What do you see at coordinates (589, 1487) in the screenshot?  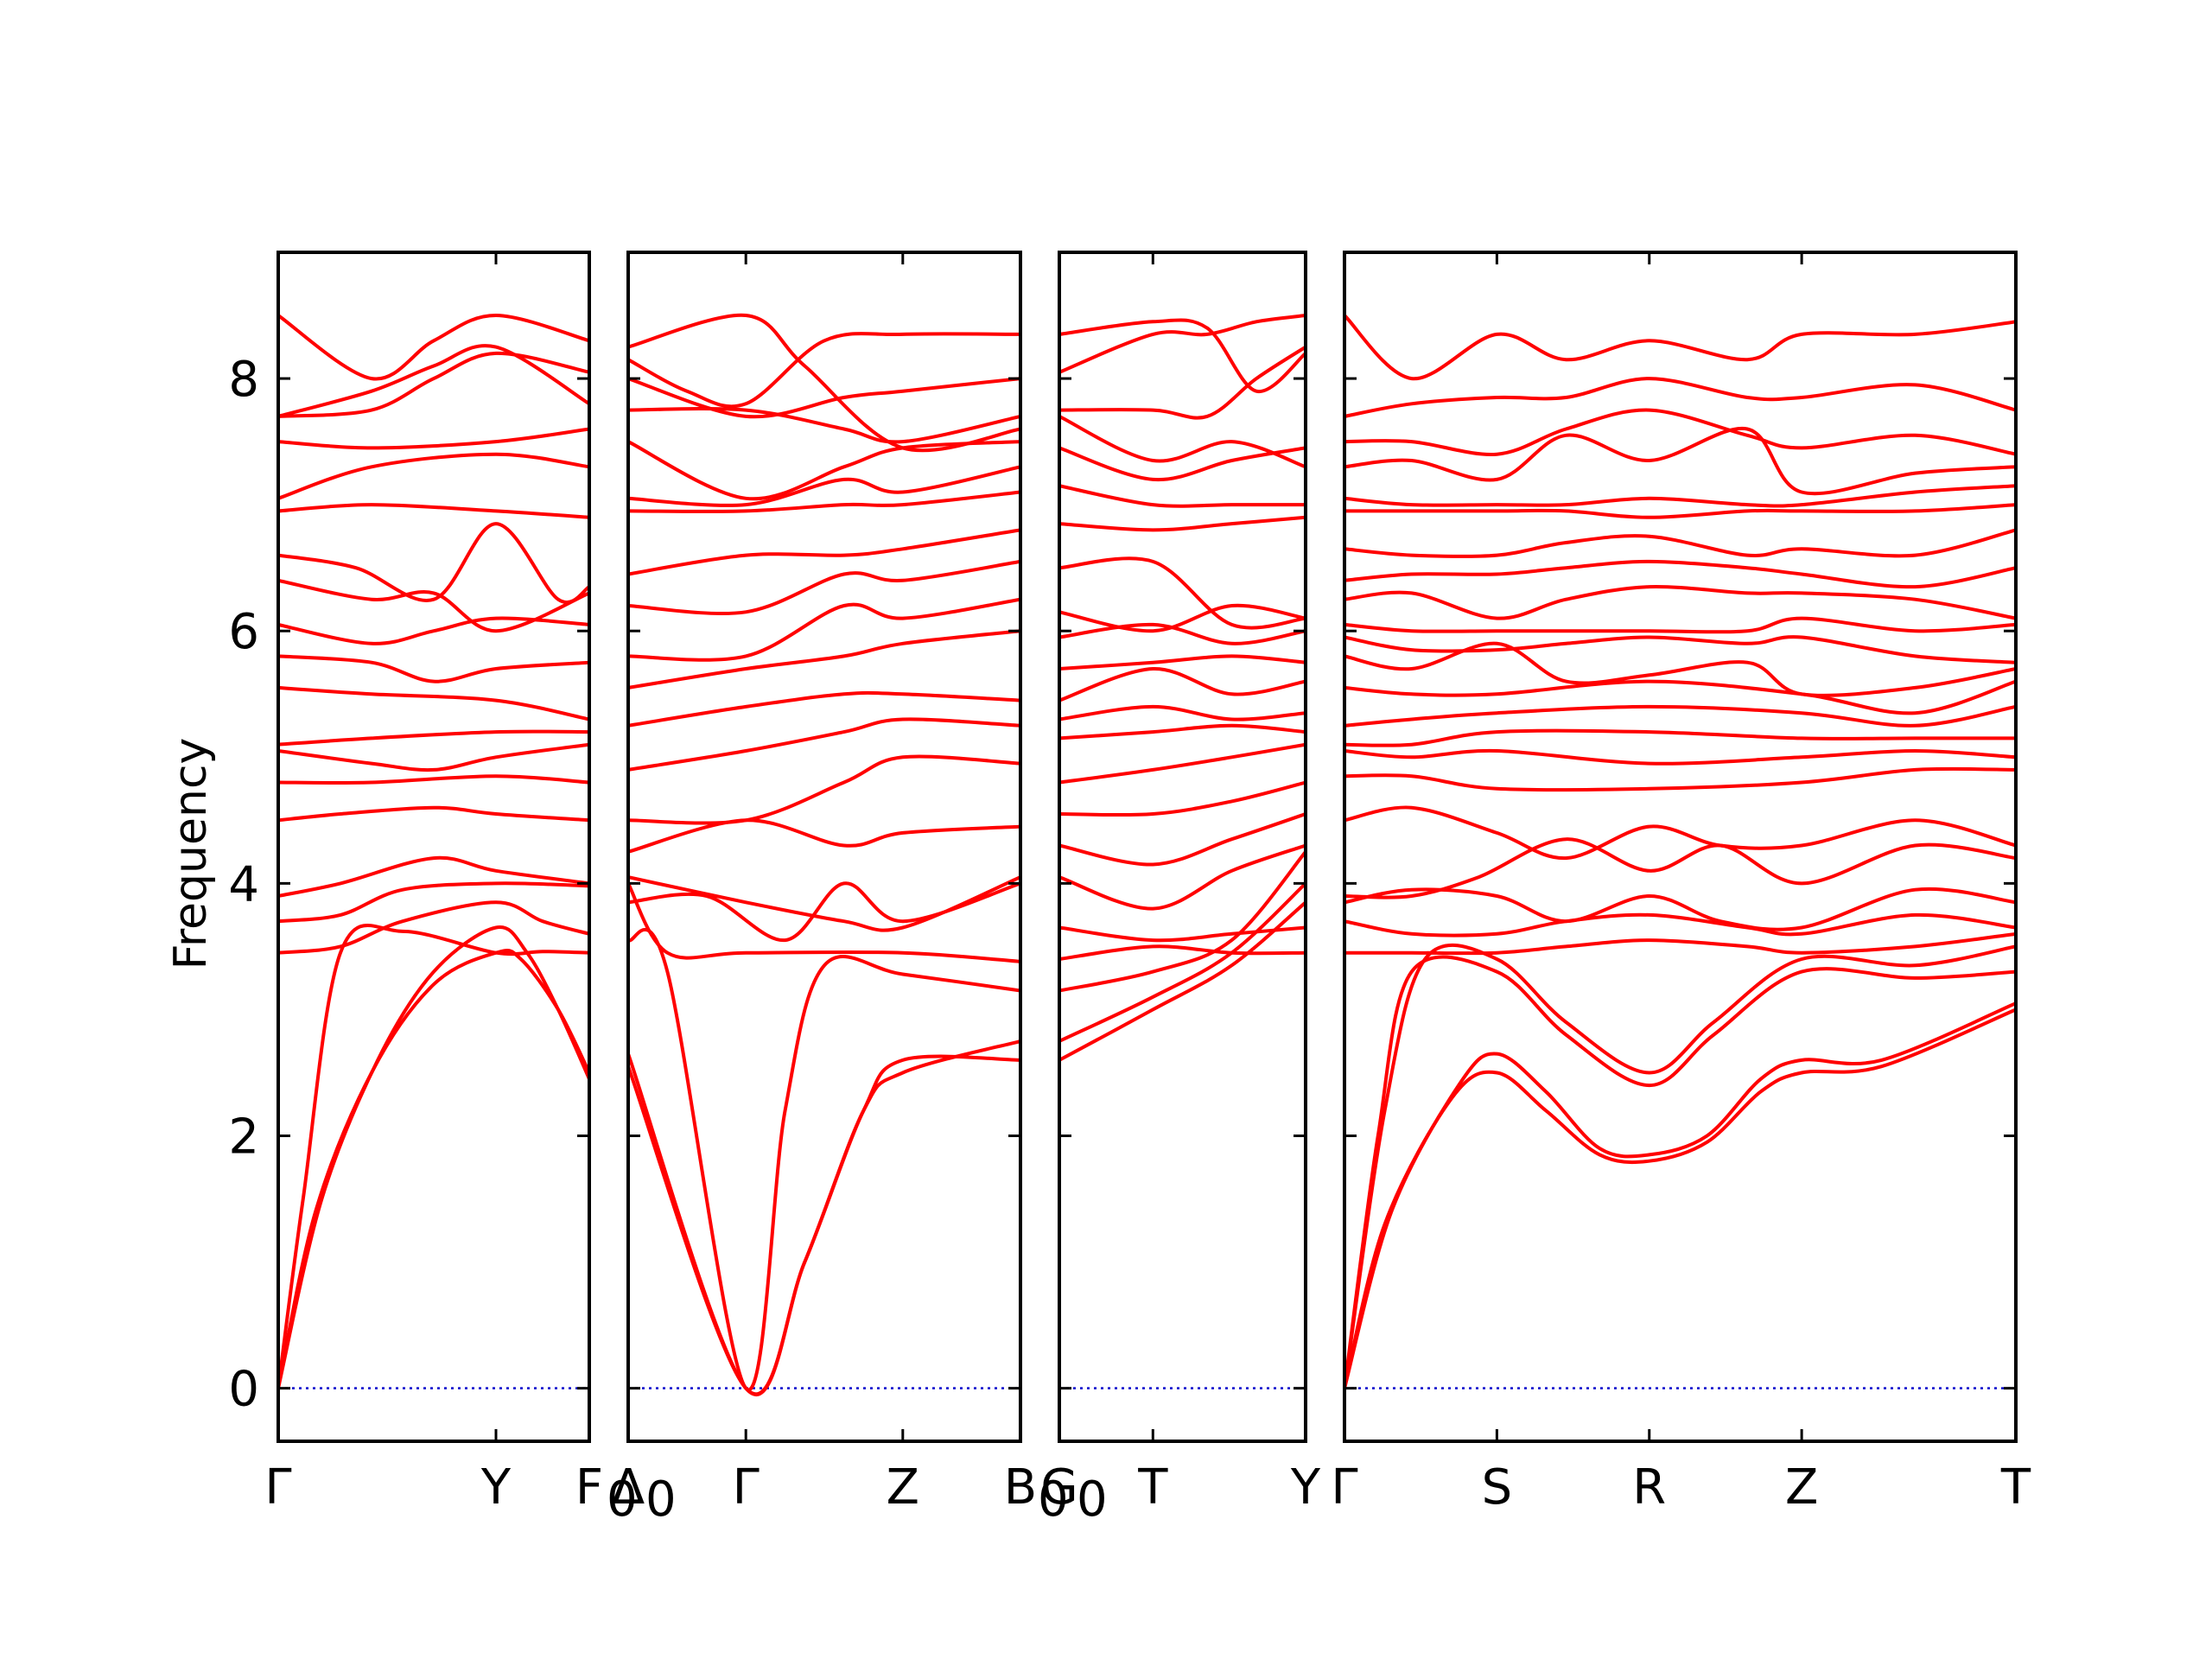 I see `k-point-label: F` at bounding box center [589, 1487].